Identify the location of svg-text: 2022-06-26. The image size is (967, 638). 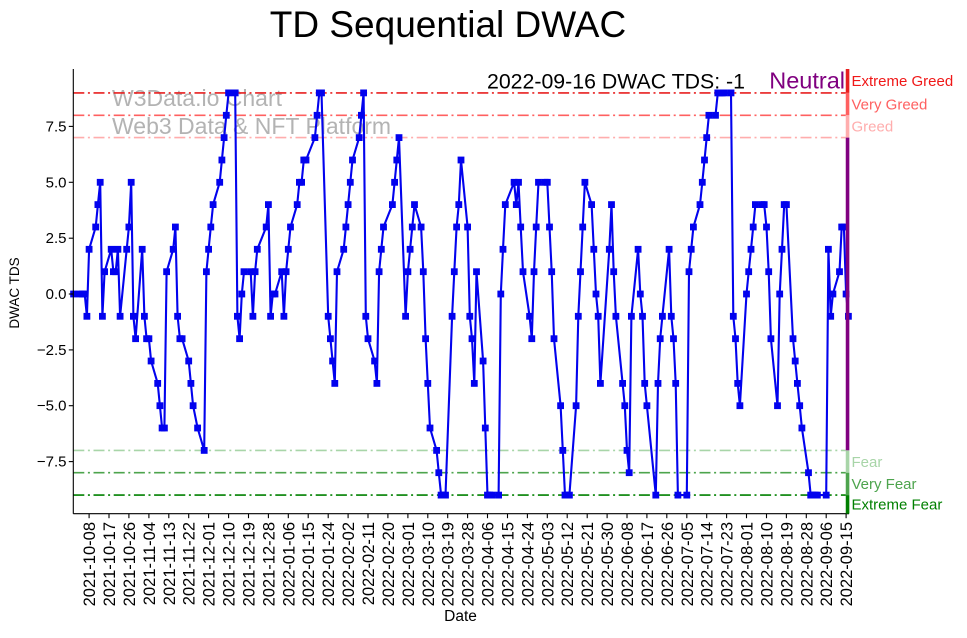
(668, 564).